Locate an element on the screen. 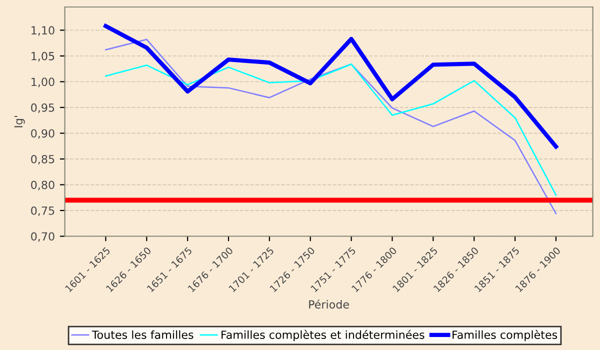 Image resolution: width=600 pixels, height=350 pixels. legend-label: Familles complètes is located at coordinates (505, 336).